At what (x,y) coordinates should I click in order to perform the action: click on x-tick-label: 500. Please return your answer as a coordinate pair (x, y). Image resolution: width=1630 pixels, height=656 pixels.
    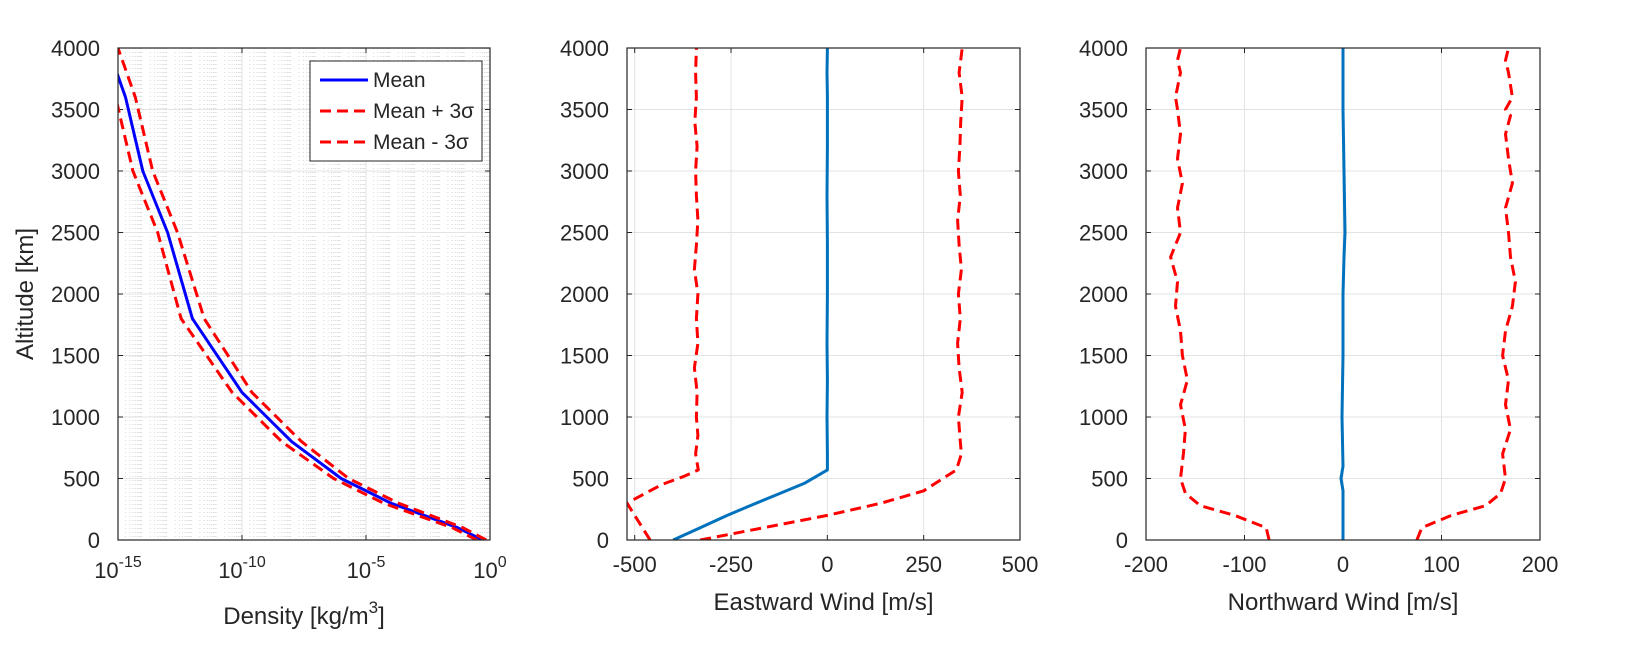
    Looking at the image, I should click on (1020, 564).